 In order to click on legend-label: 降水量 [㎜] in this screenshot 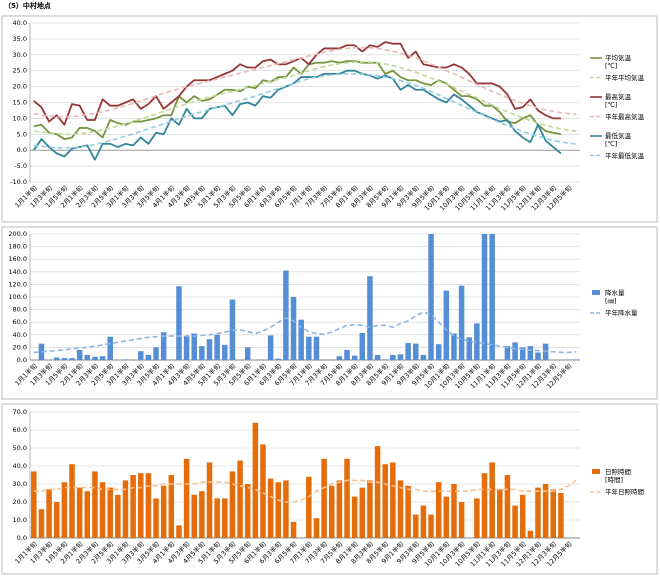, I will do `click(615, 297)`.